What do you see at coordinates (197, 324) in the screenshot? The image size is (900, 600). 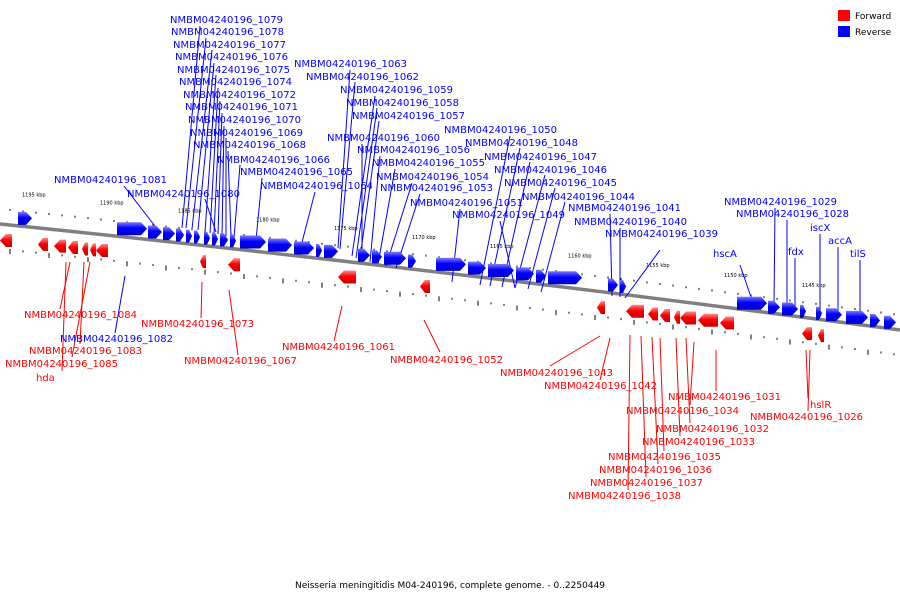 I see `forward-gene-label: NMBM04240196_1073` at bounding box center [197, 324].